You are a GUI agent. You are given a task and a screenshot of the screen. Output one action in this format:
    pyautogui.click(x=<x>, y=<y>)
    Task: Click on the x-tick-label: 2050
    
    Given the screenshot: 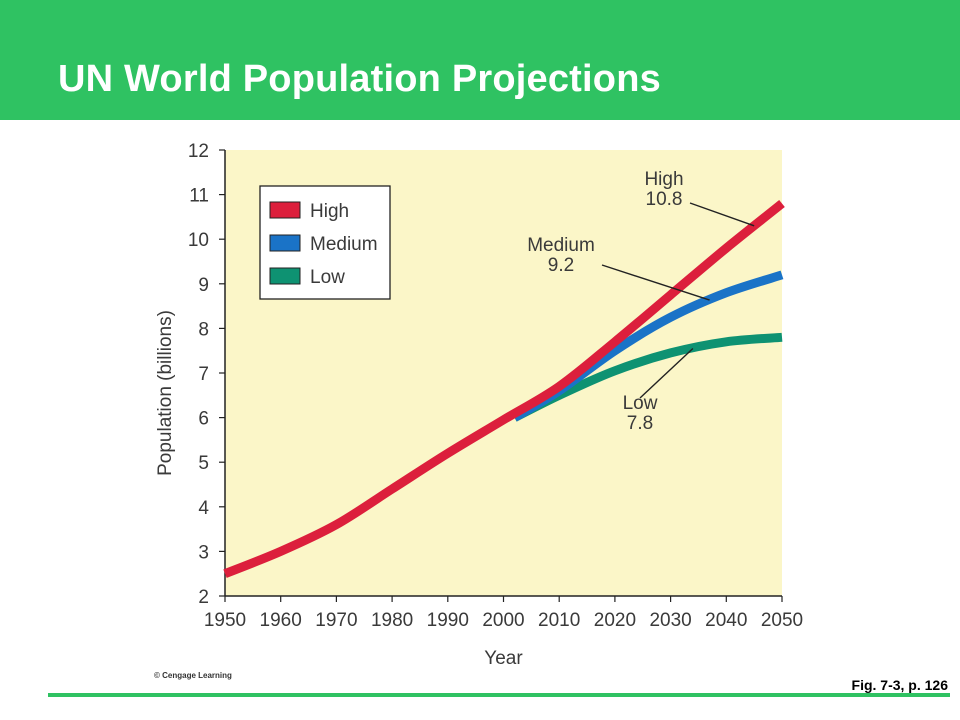 What is the action you would take?
    pyautogui.click(x=782, y=620)
    